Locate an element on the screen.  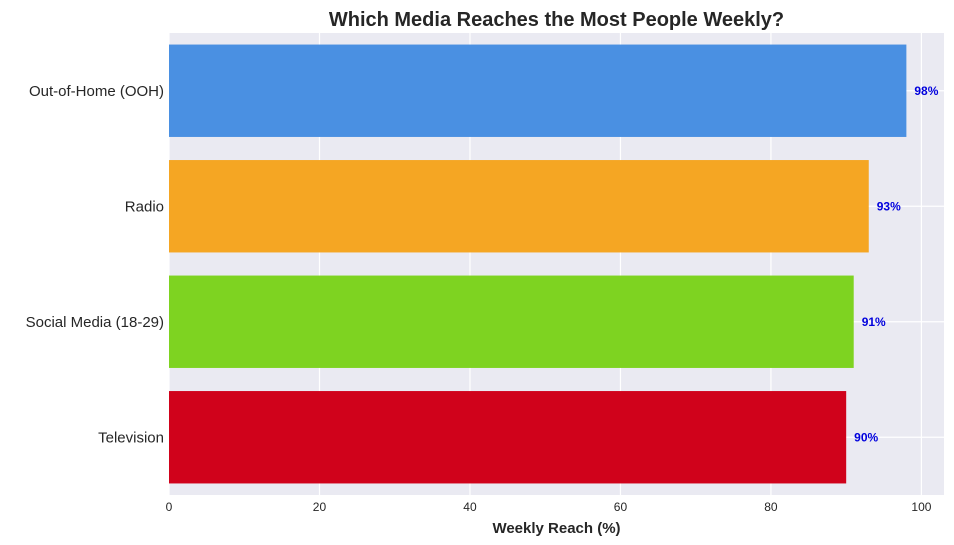
x-tick-label: 0 is located at coordinates (169, 507).